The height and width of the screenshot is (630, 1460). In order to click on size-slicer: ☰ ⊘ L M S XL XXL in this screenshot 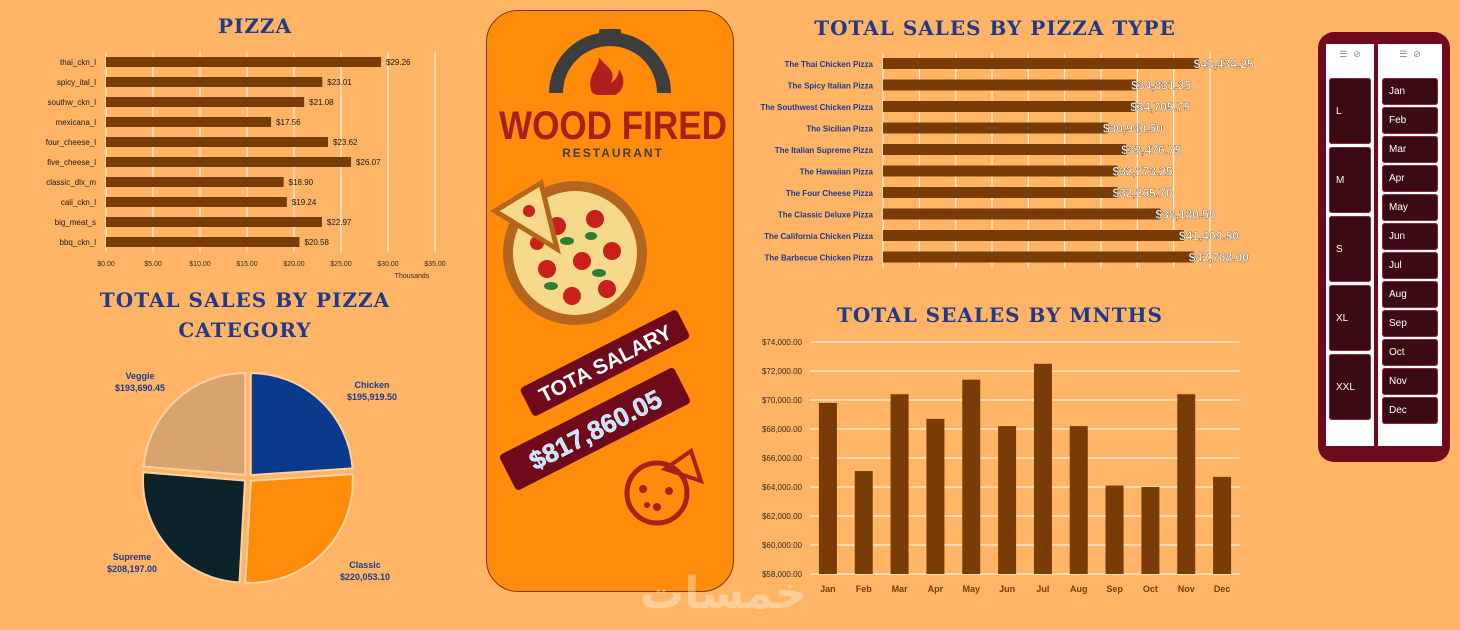, I will do `click(1350, 245)`.